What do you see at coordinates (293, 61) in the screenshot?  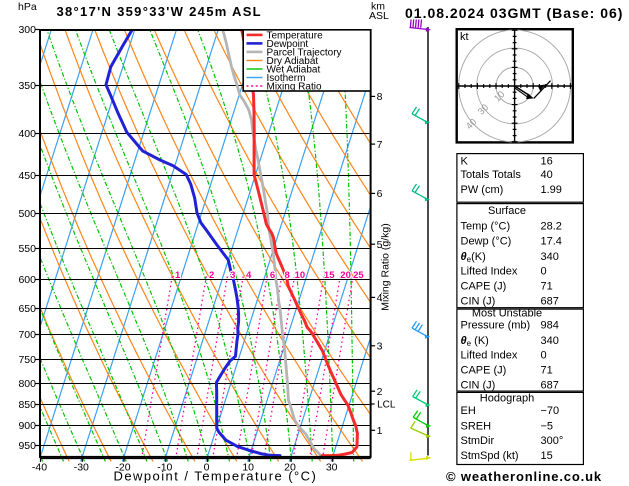 I see `svg-text: Dry Adiabat` at bounding box center [293, 61].